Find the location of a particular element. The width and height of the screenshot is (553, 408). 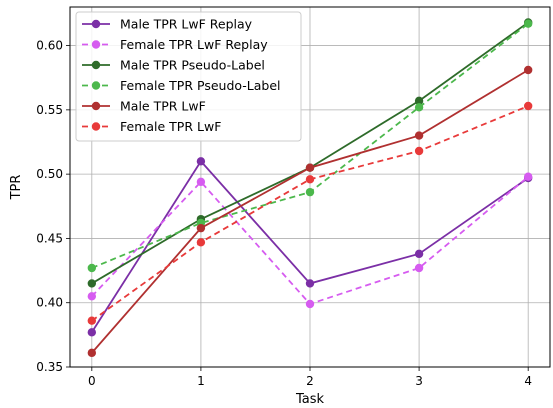

x-tick-label: 4 is located at coordinates (528, 381).